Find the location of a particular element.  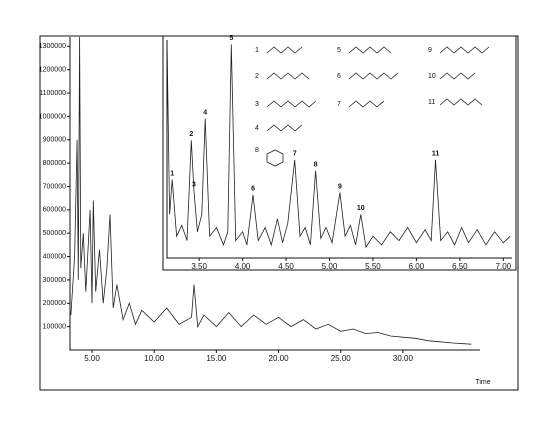

x-tick-label: 6.00 is located at coordinates (417, 266).